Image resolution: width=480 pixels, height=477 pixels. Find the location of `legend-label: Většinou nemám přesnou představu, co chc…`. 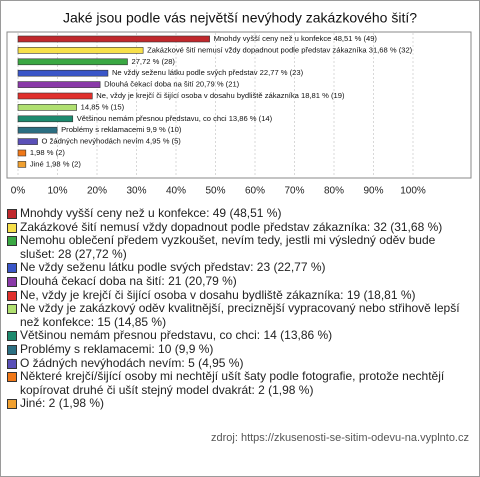

legend-label: Většinou nemám přesnou představu, co chc… is located at coordinates (176, 335).